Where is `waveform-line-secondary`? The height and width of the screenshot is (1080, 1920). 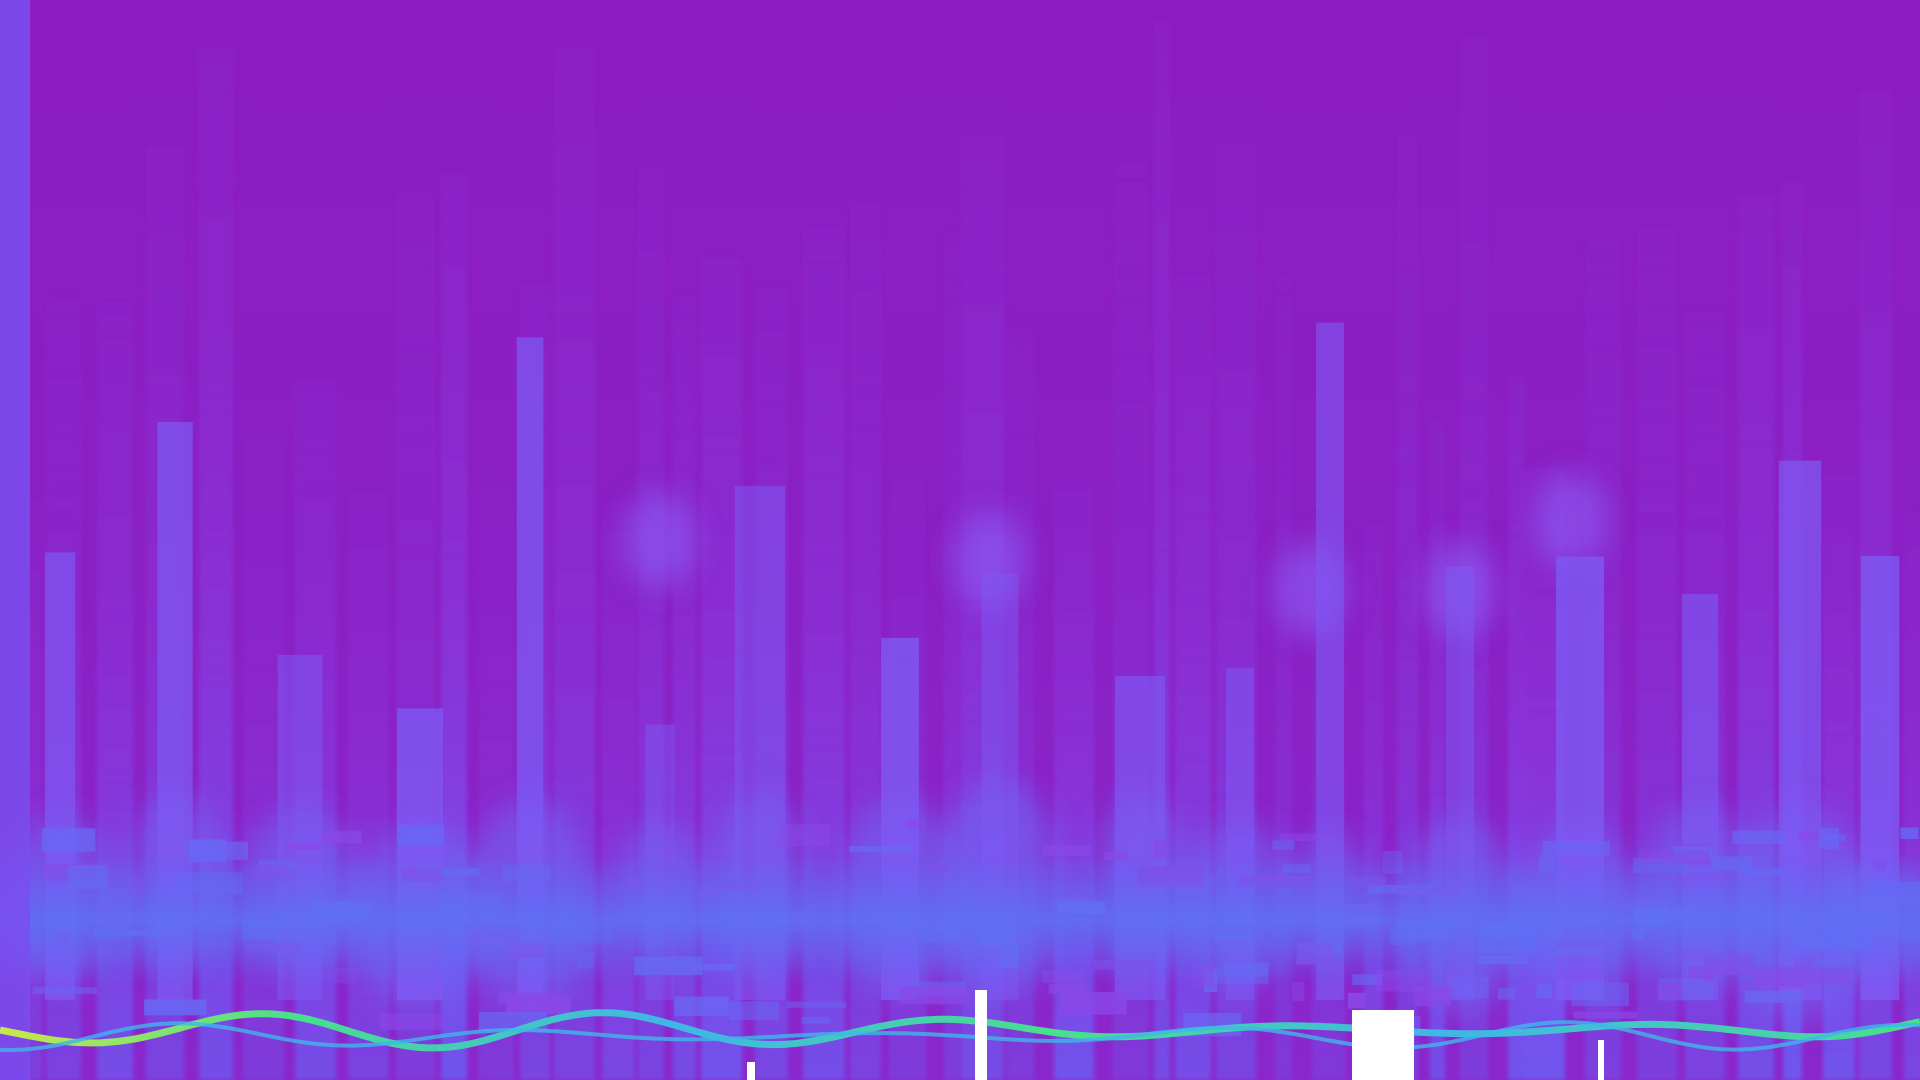 waveform-line-secondary is located at coordinates (960, 1036).